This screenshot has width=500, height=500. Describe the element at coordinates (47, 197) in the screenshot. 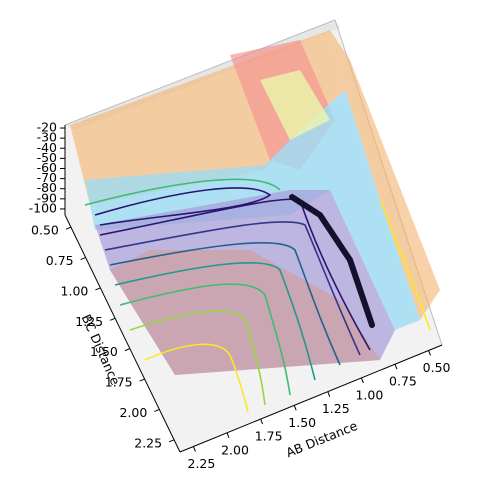

I see `zticks-label: -90` at that location.